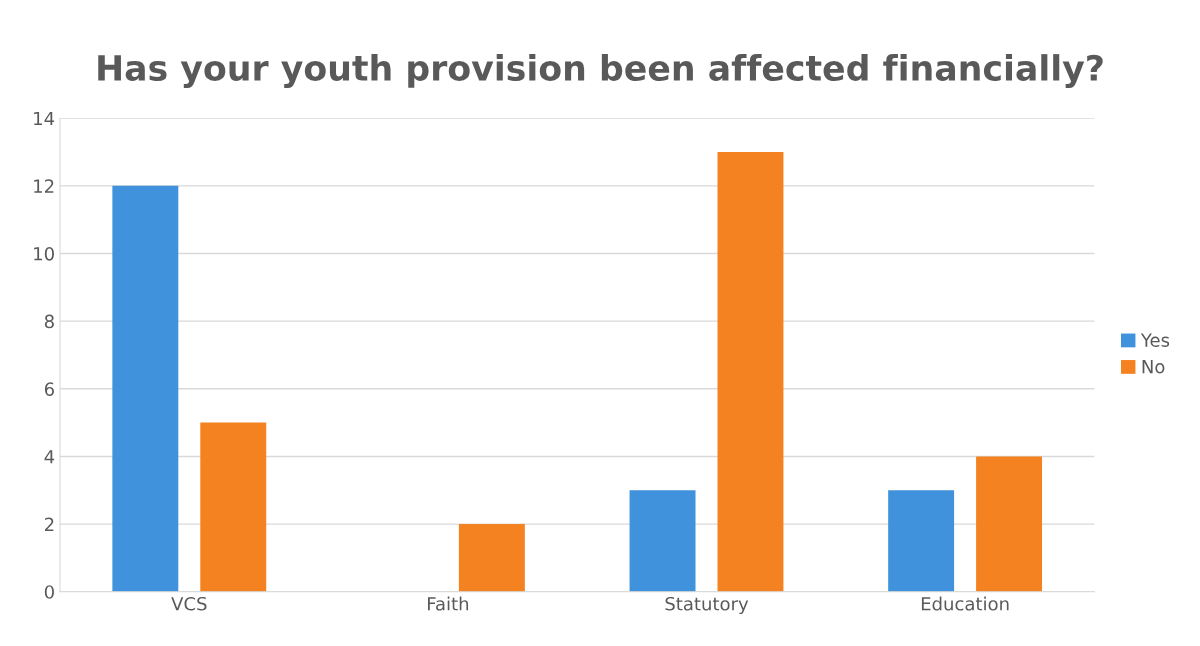 Image resolution: width=1200 pixels, height=646 pixels. What do you see at coordinates (1153, 367) in the screenshot?
I see `legend-label: No` at bounding box center [1153, 367].